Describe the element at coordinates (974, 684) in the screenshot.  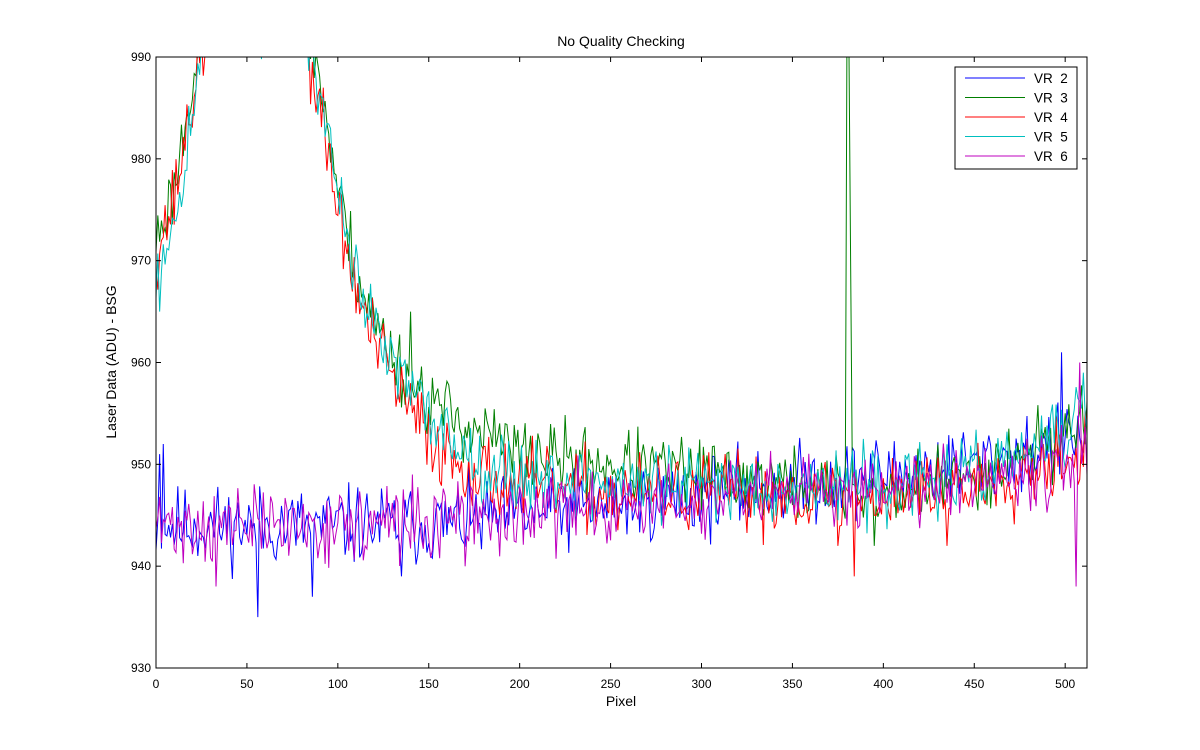
I see `x-tick-label: 450` at that location.